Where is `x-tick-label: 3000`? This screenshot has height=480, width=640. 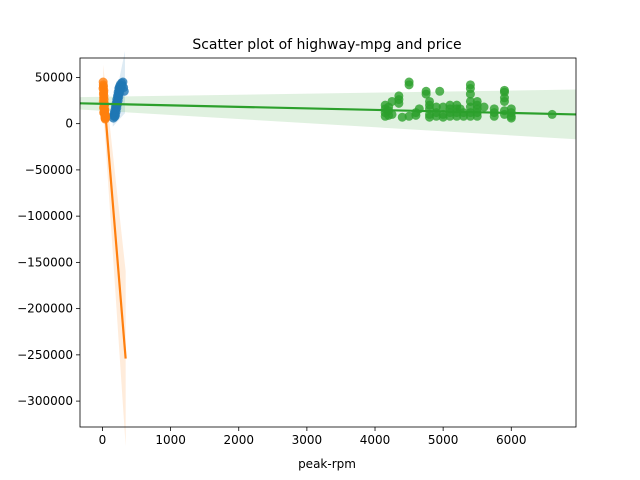 x-tick-label: 3000 is located at coordinates (307, 440).